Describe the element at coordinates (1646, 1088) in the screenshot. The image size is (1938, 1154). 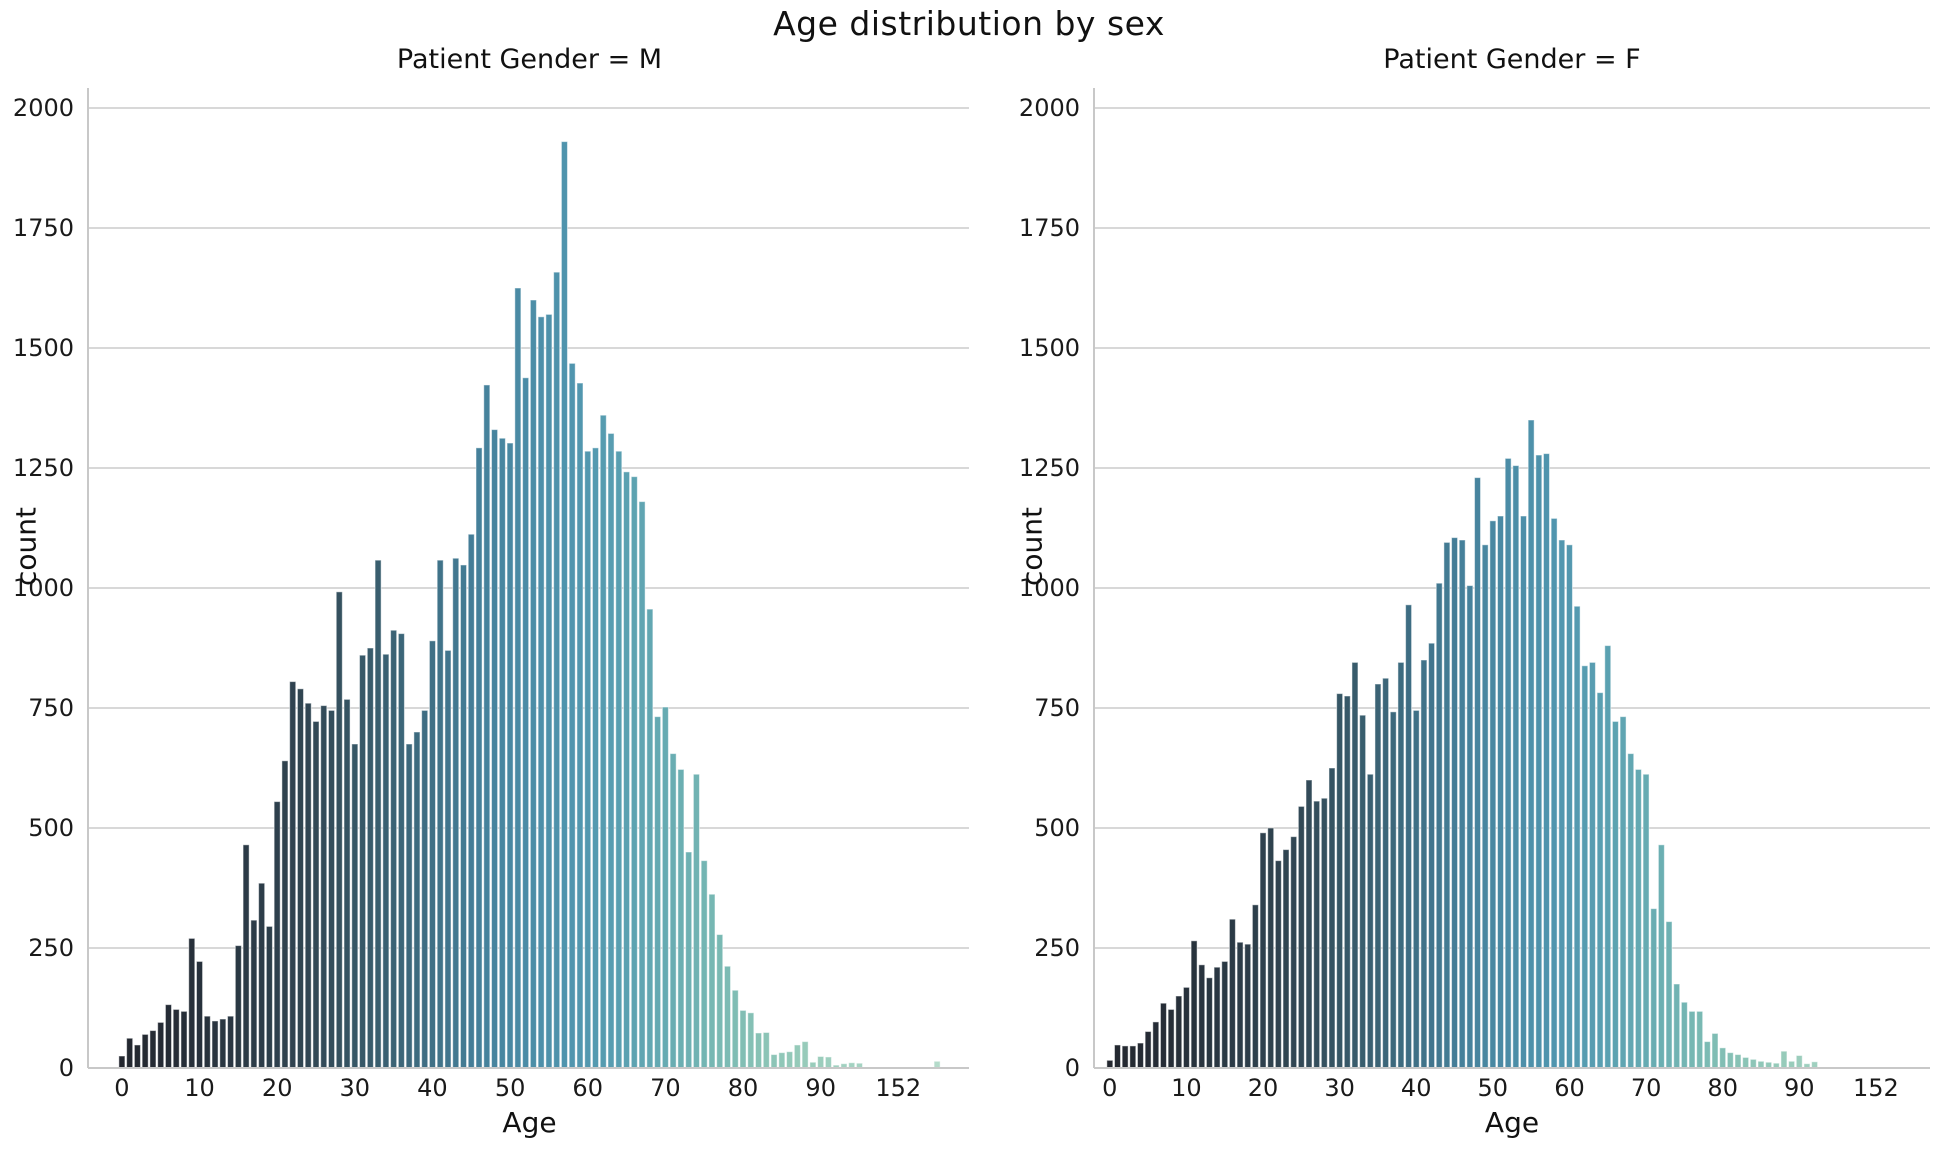
I see `x-tick-label: 70` at that location.